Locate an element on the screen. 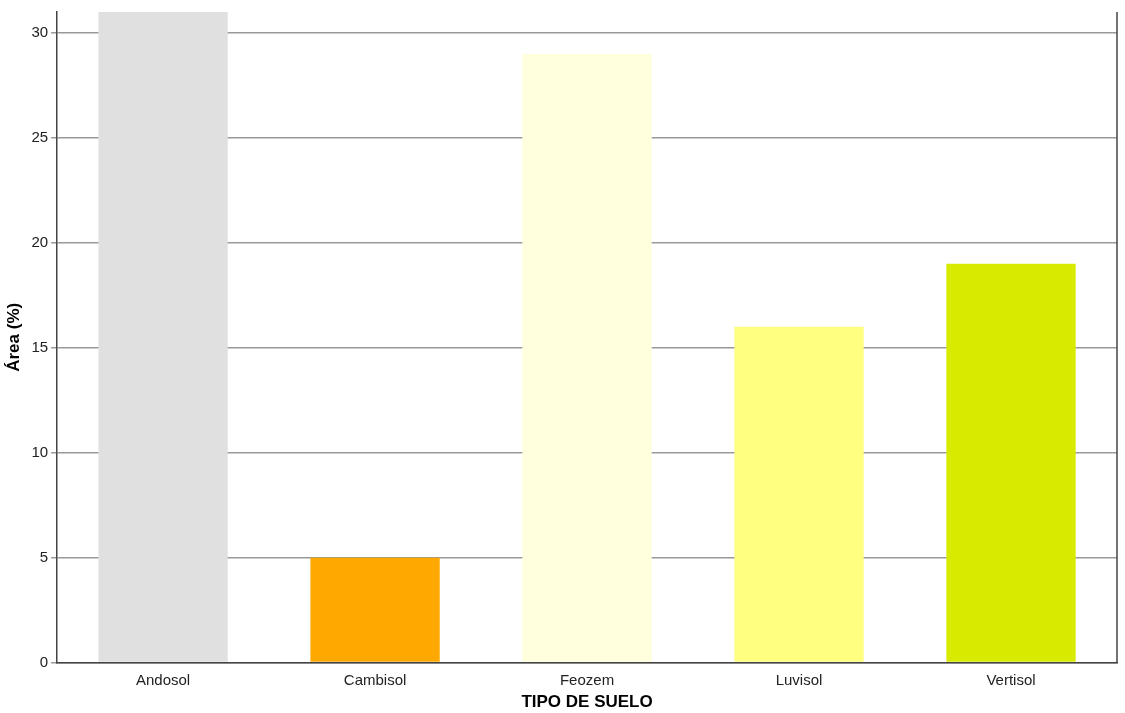 The width and height of the screenshot is (1125, 713). y-tick-label: 30 is located at coordinates (40, 32).